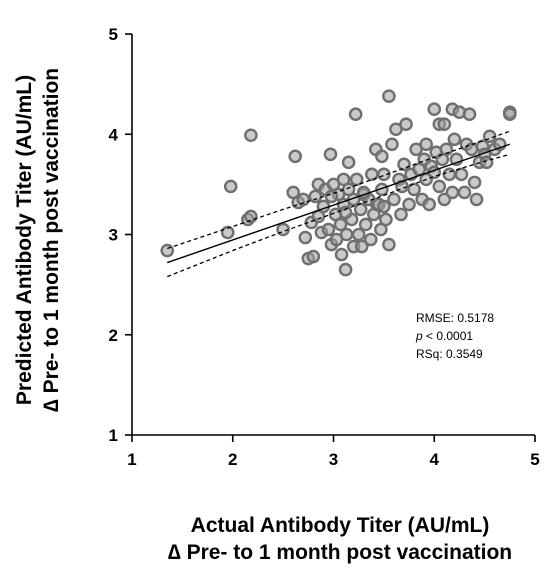 The height and width of the screenshot is (584, 550). I want to click on x-tick-label: 4, so click(435, 459).